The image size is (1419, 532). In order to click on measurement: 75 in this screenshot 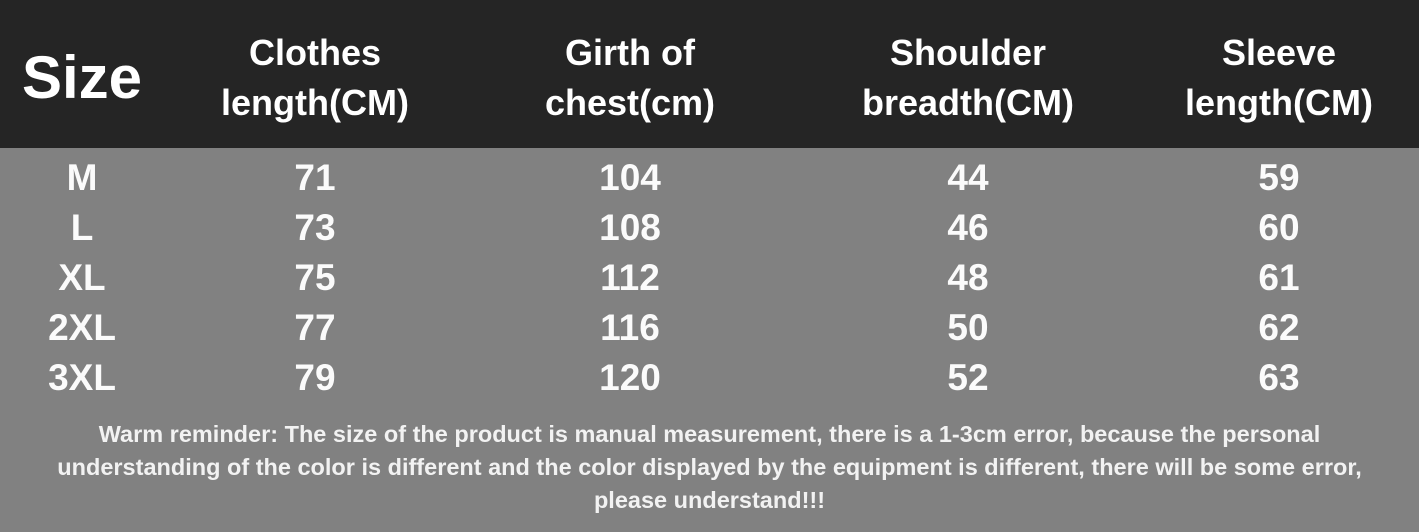, I will do `click(315, 277)`.